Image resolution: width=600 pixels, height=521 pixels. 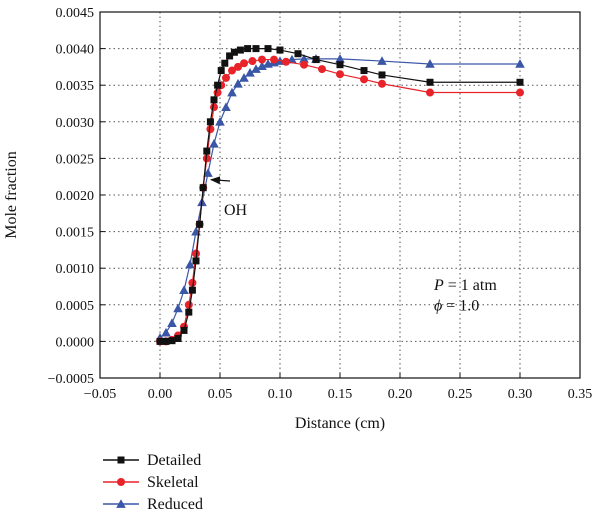 I want to click on y-tick-label: 0.0015, so click(x=75, y=233).